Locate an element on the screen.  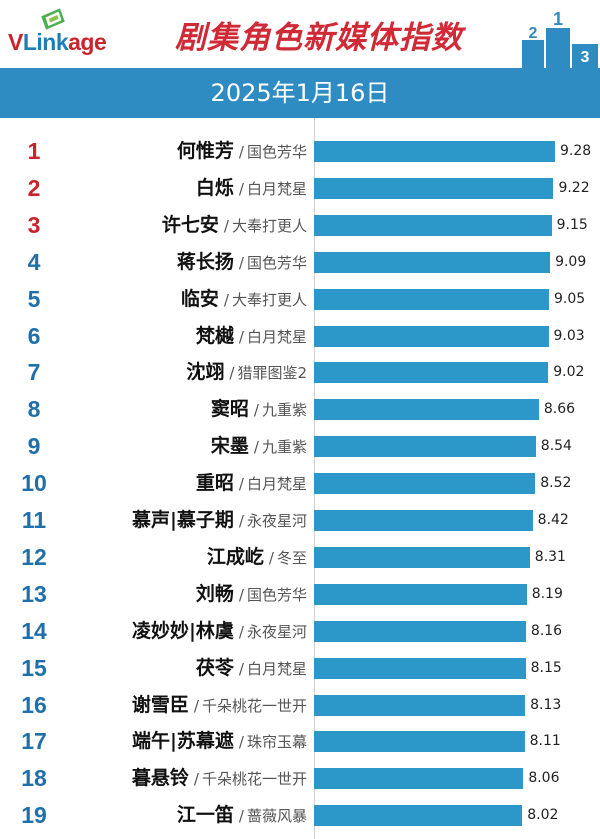
podium-second: 2 is located at coordinates (533, 33).